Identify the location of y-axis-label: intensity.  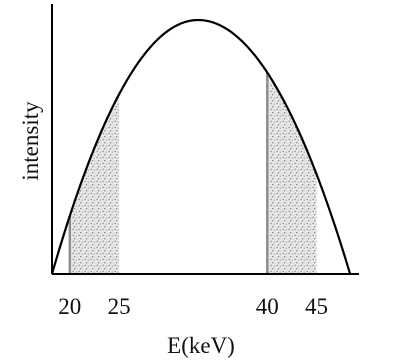
(30, 141).